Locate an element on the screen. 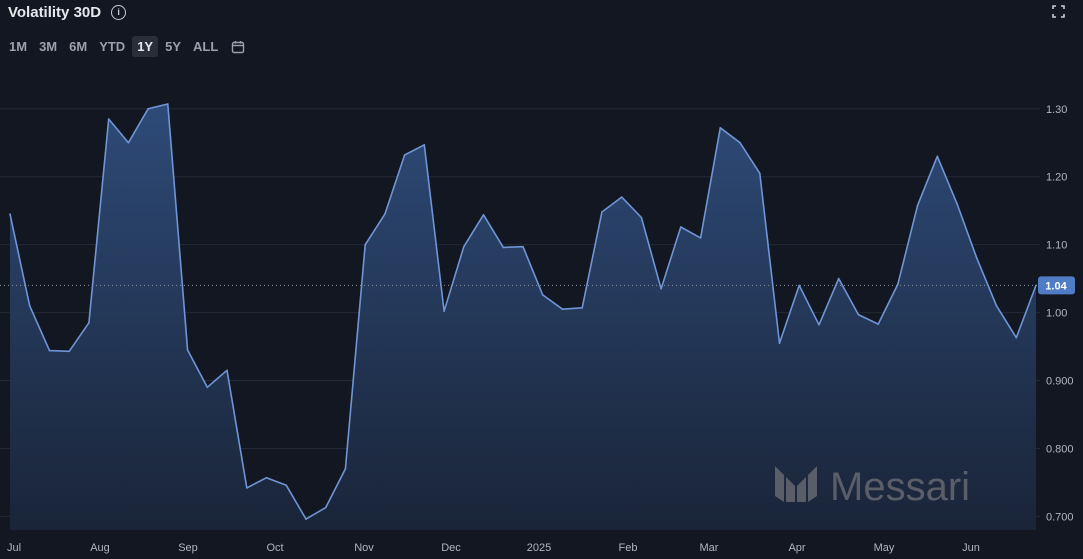 This screenshot has height=559, width=1083. chart-title-bar: Volatility 30D i is located at coordinates (67, 12).